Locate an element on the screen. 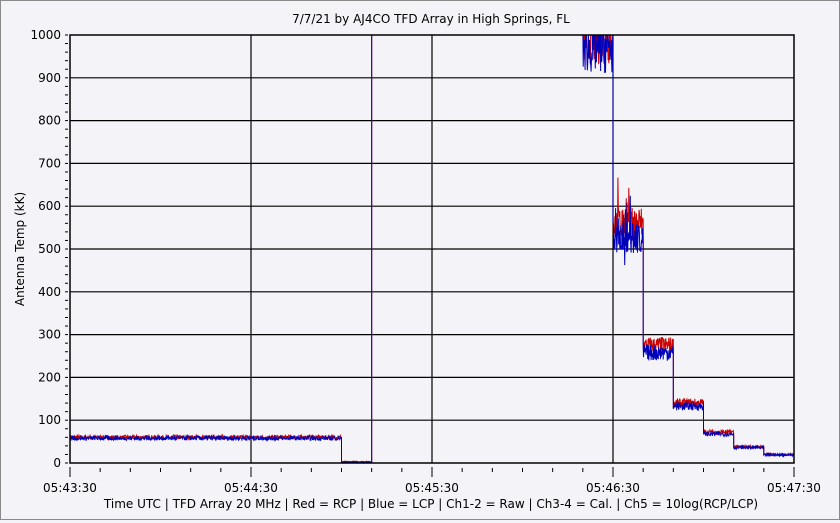 The height and width of the screenshot is (523, 840). x-tick-label: 05:46:30 is located at coordinates (613, 488).